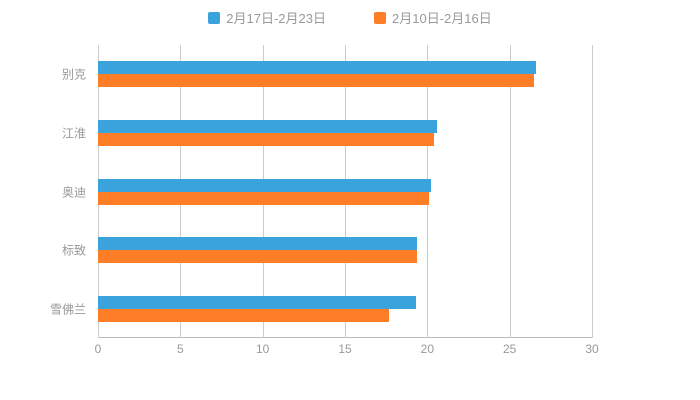 This screenshot has width=700, height=400. Describe the element at coordinates (350, 17) in the screenshot. I see `legend: 2月17日-2月23日 2月10日-2月16日` at that location.